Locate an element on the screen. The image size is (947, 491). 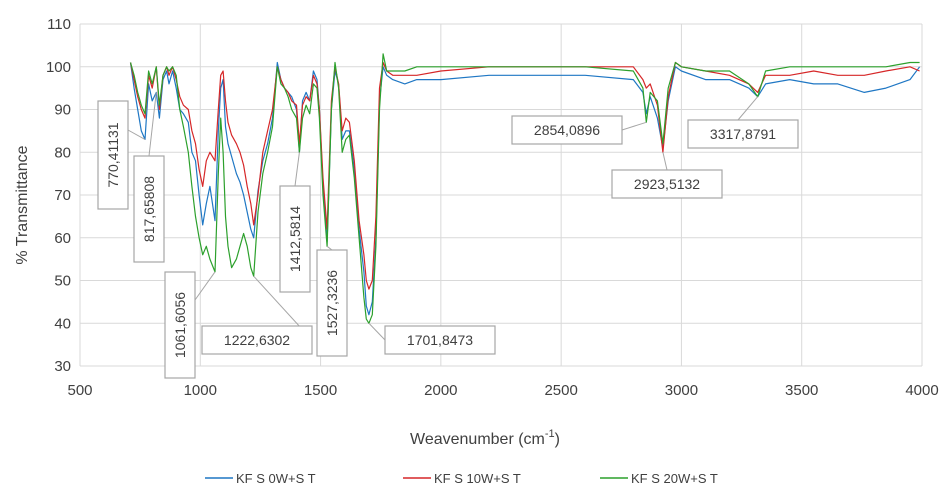
legend: KF S 0W+S T KF S 10W+S T KF S 20W+S T is located at coordinates (461, 478).